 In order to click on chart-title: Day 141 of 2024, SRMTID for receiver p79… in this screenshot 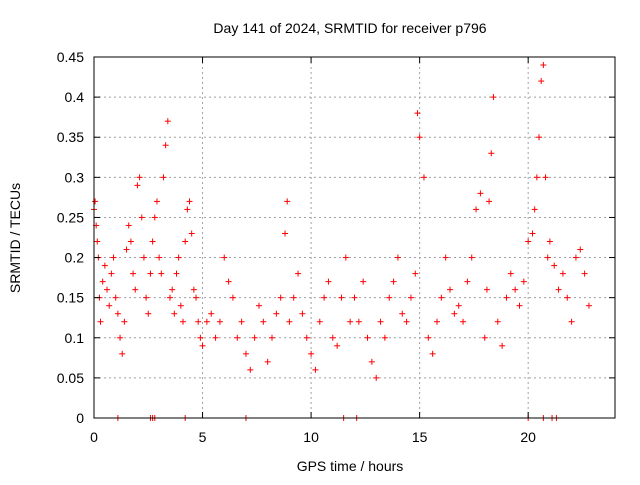, I will do `click(349, 28)`.